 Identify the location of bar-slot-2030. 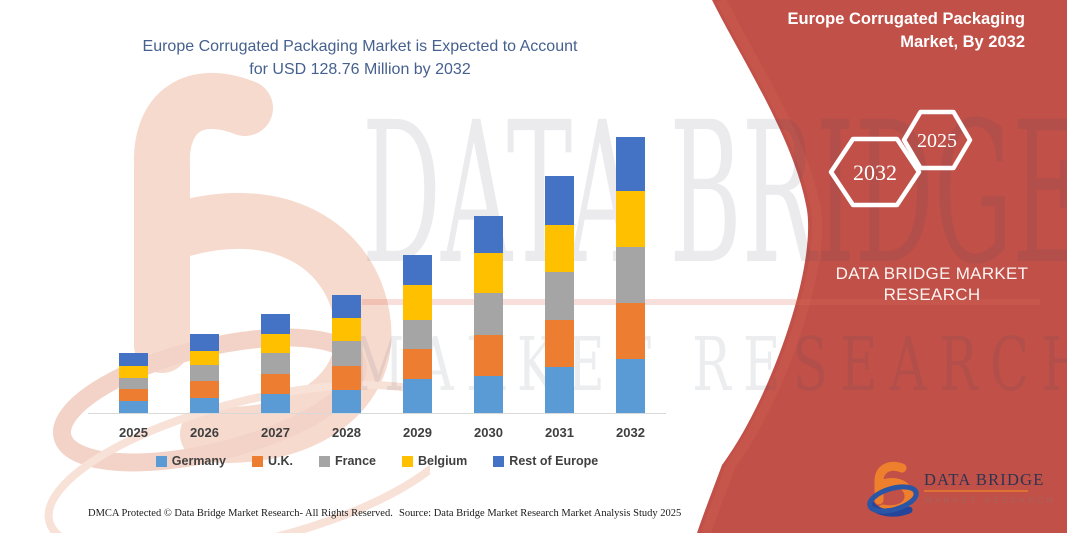
(488, 271).